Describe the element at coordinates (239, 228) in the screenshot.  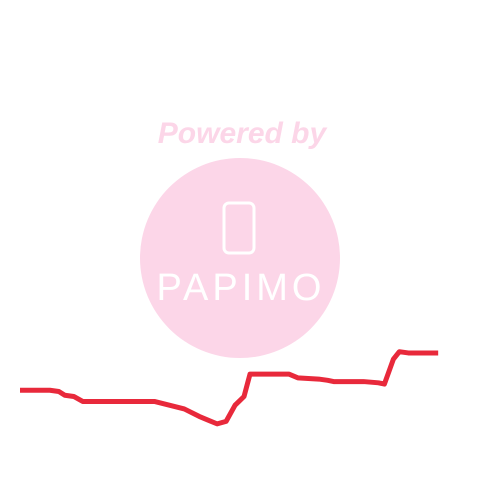
I see `watermark-phone` at that location.